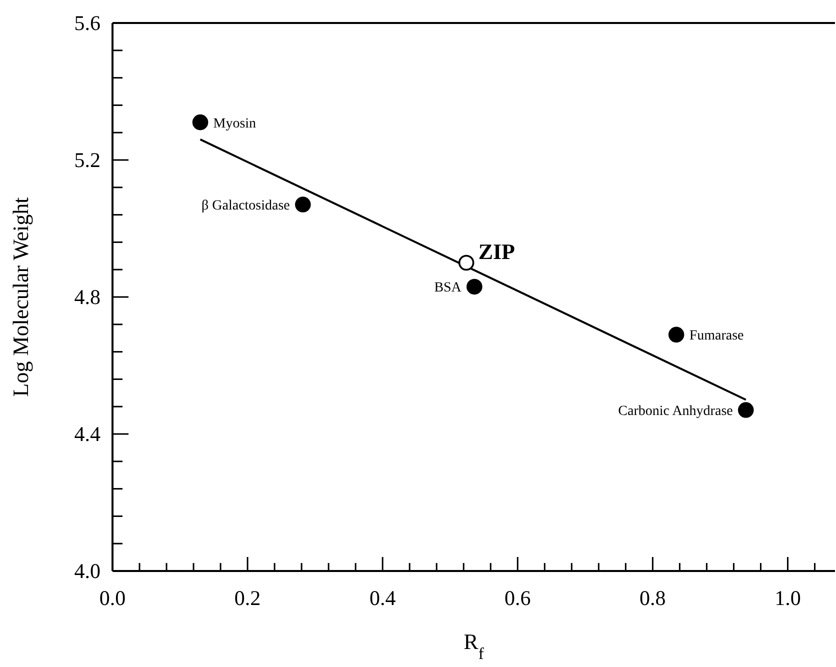  Describe the element at coordinates (87, 434) in the screenshot. I see `y-tick-label: 4.4` at that location.